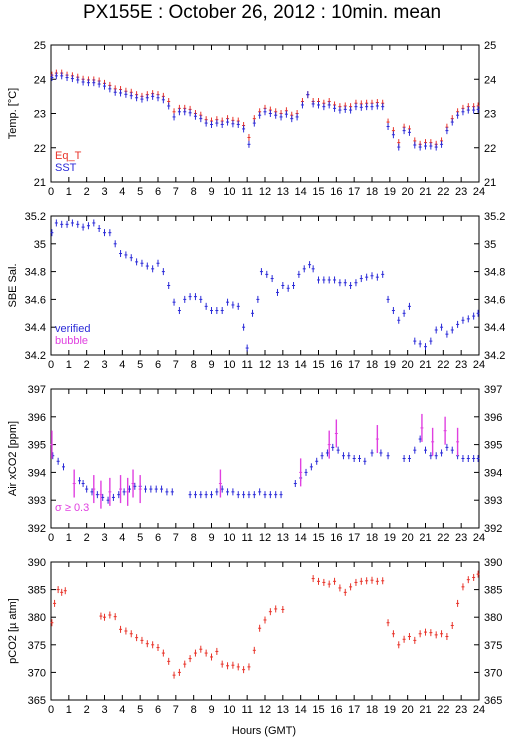 The height and width of the screenshot is (739, 515). I want to click on x-tick-label: 3, so click(104, 710).